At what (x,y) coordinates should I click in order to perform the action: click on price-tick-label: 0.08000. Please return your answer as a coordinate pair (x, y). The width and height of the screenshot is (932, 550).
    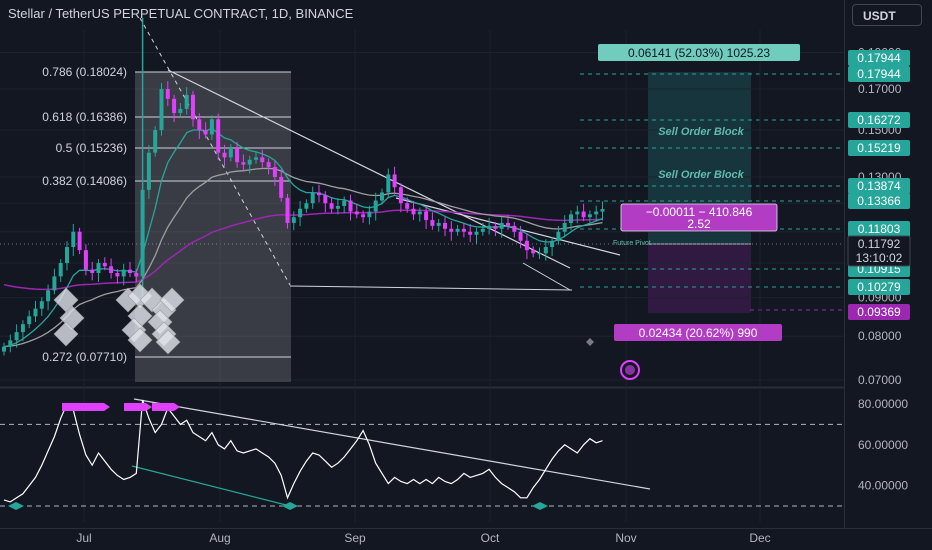
    Looking at the image, I should click on (880, 336).